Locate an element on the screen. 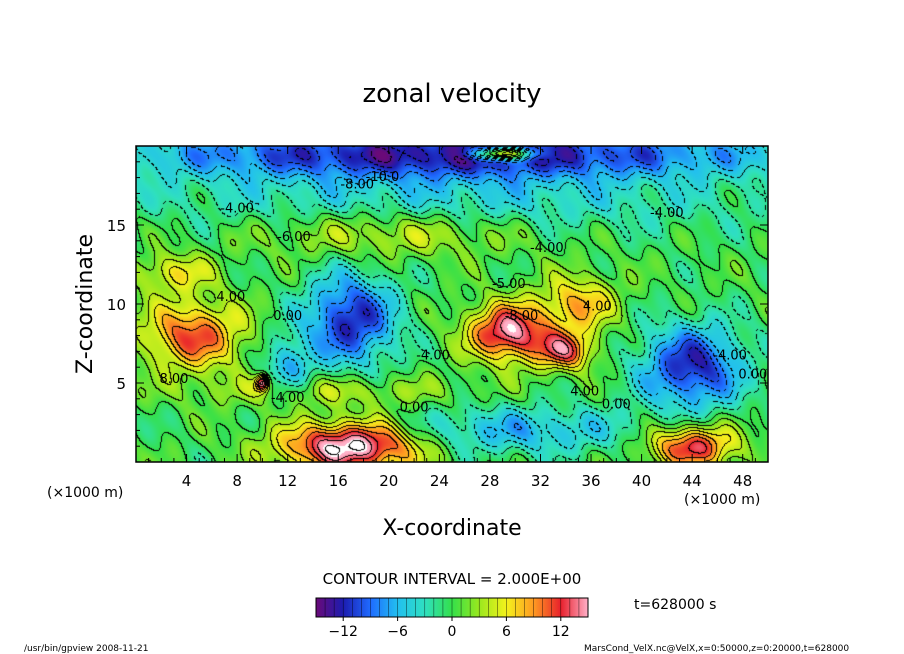 The image size is (904, 654). x-tick-label: 44 is located at coordinates (692, 481).